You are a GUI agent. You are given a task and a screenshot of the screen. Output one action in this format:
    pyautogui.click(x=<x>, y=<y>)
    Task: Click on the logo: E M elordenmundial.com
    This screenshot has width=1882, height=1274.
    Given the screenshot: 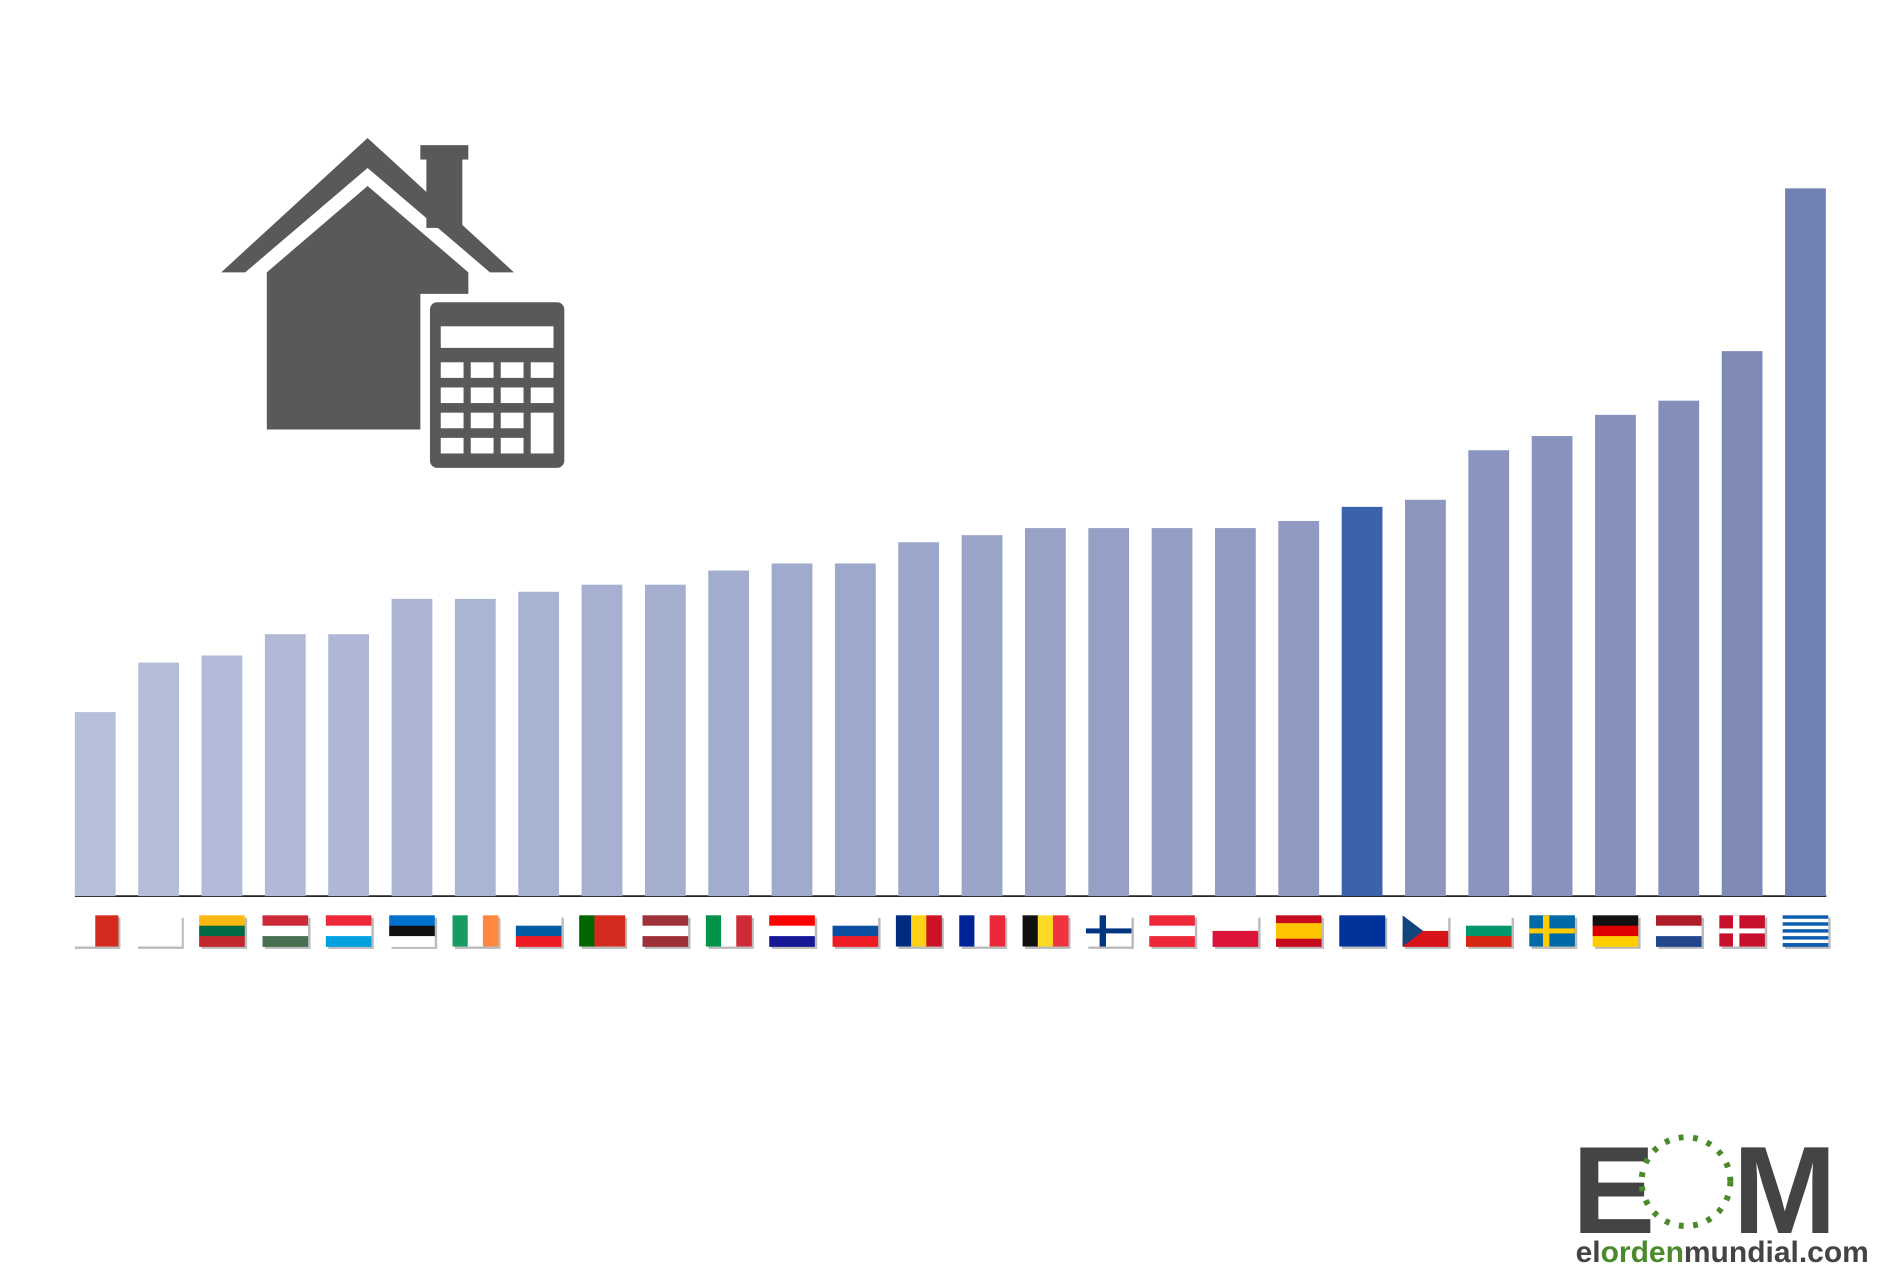 What is the action you would take?
    pyautogui.click(x=1720, y=1195)
    